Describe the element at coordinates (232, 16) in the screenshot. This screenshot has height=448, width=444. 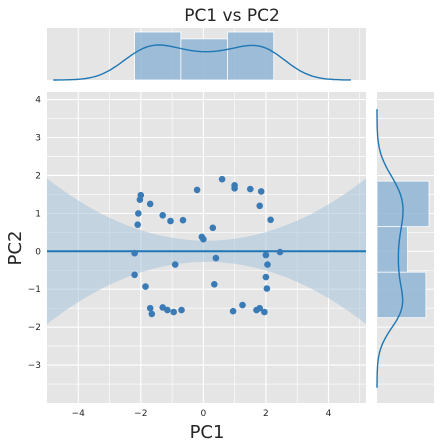
I see `chart-title: PC1 vs PC2` at that location.